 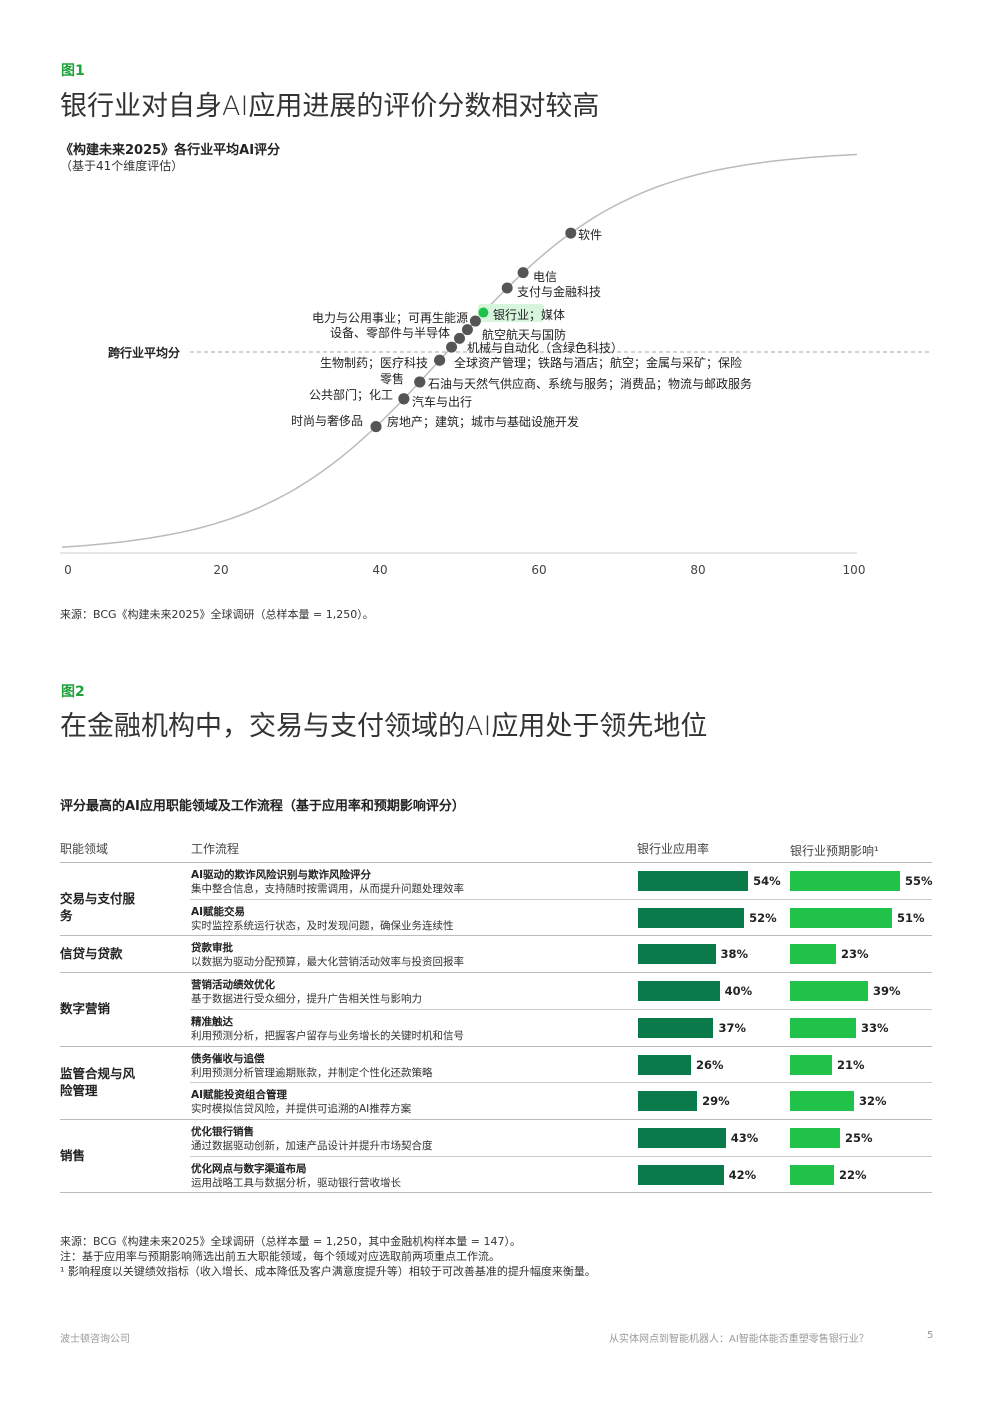 I want to click on point-label: 机械与自动化（含绿色科技）, so click(x=545, y=348).